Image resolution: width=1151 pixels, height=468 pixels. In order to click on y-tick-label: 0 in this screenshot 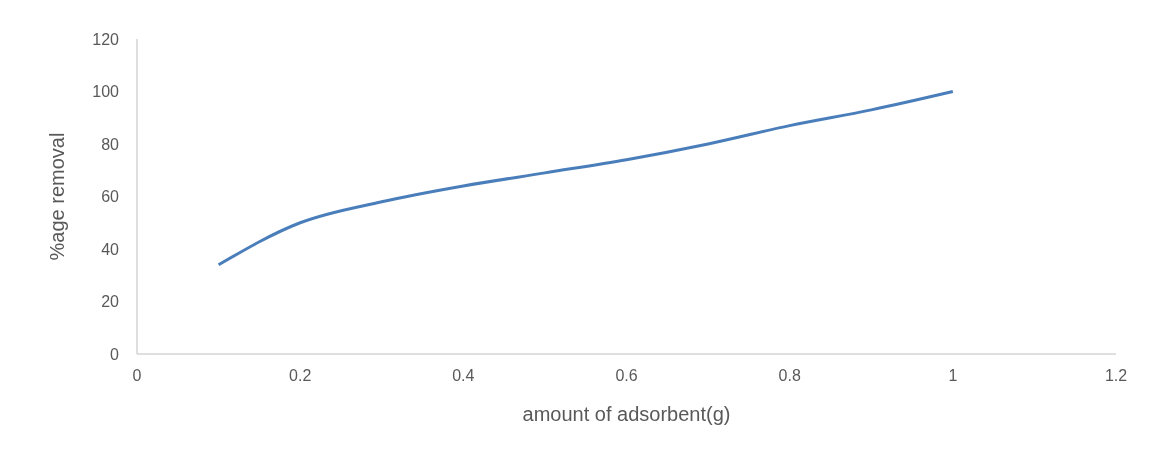, I will do `click(115, 354)`.